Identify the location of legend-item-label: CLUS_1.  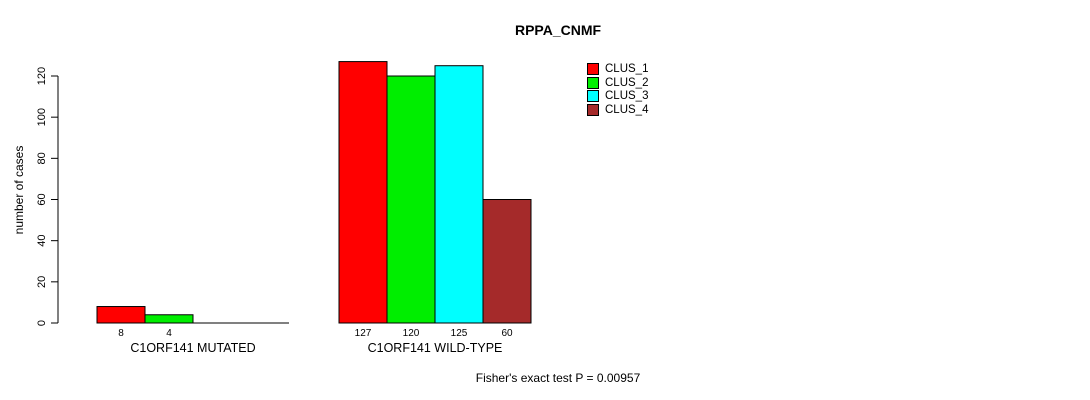
(627, 68).